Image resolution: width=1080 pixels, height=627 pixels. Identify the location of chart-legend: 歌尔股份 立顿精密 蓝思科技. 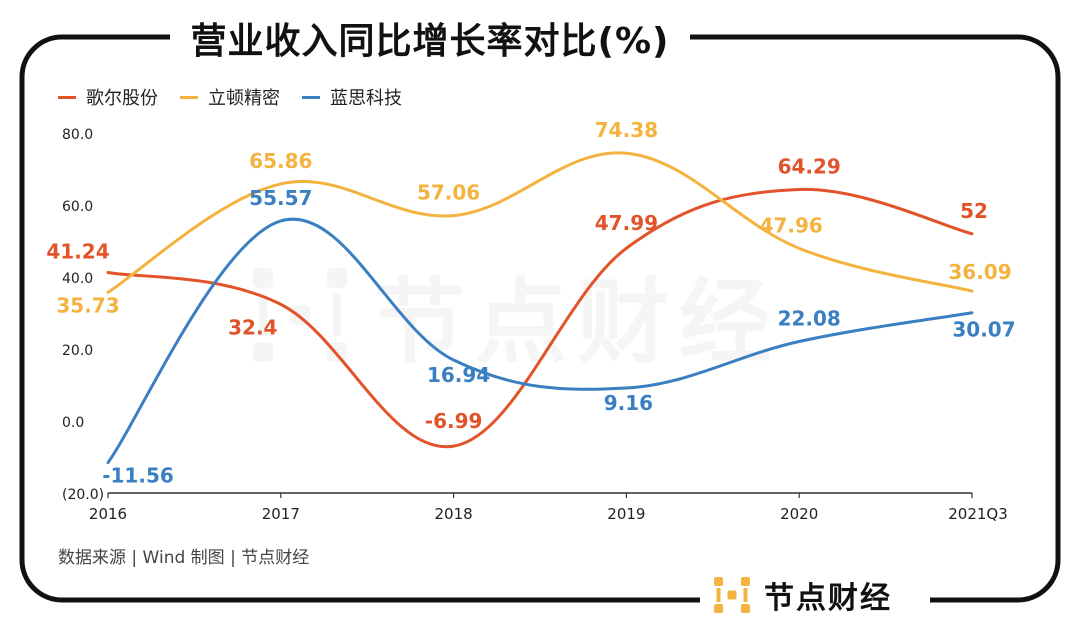
(230, 97).